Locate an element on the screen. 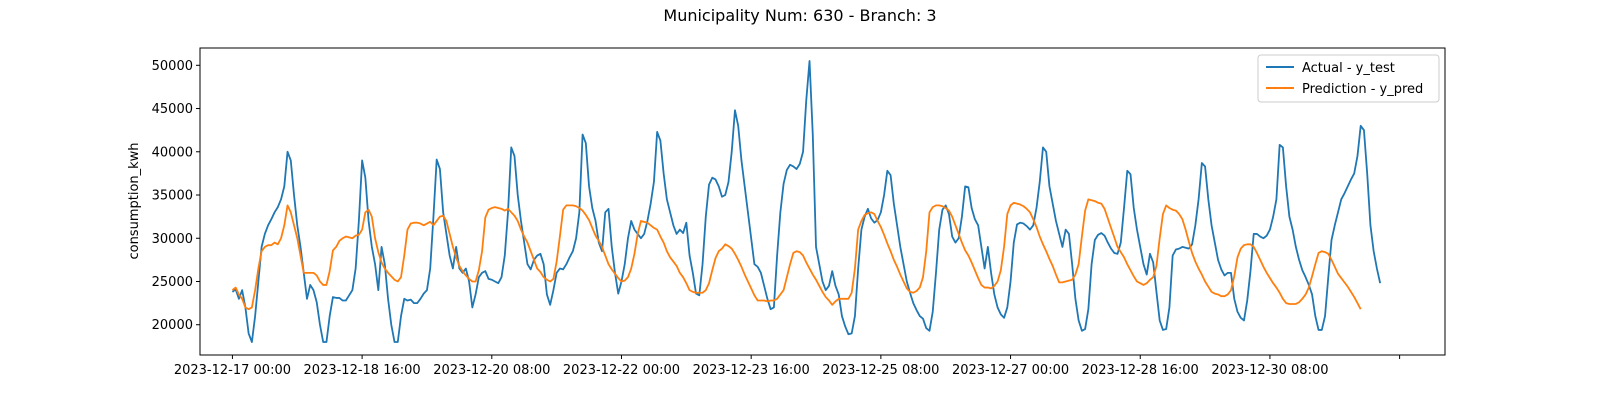 This screenshot has width=1600, height=400. x-tick-label: 2023-12-27 00:00 is located at coordinates (1010, 370).